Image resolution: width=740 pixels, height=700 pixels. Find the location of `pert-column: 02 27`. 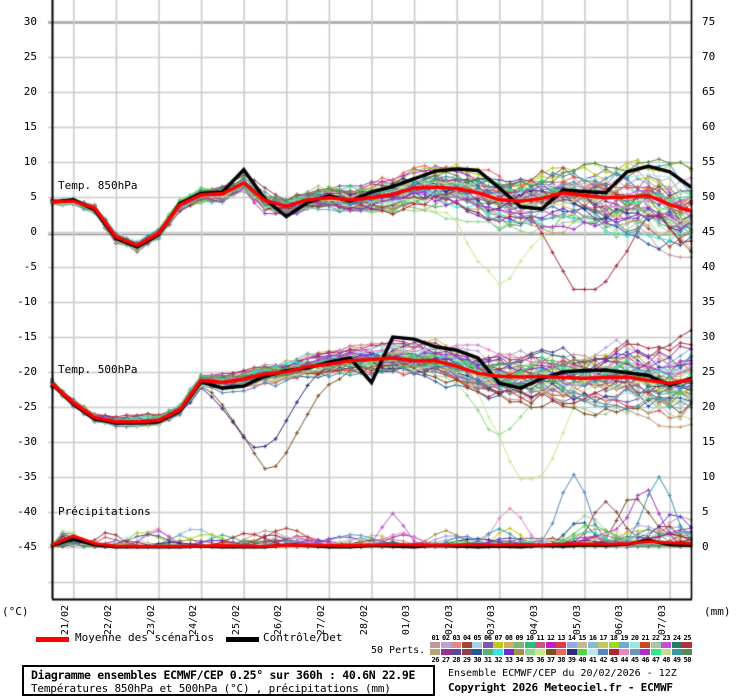

pert-column: 02 27 is located at coordinates (446, 649).